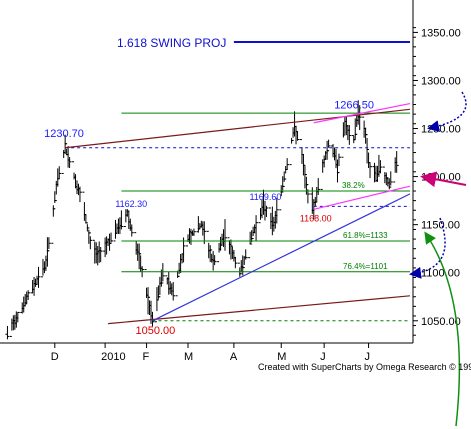  Describe the element at coordinates (113, 357) in the screenshot. I see `x-tick-label: 2010` at that location.